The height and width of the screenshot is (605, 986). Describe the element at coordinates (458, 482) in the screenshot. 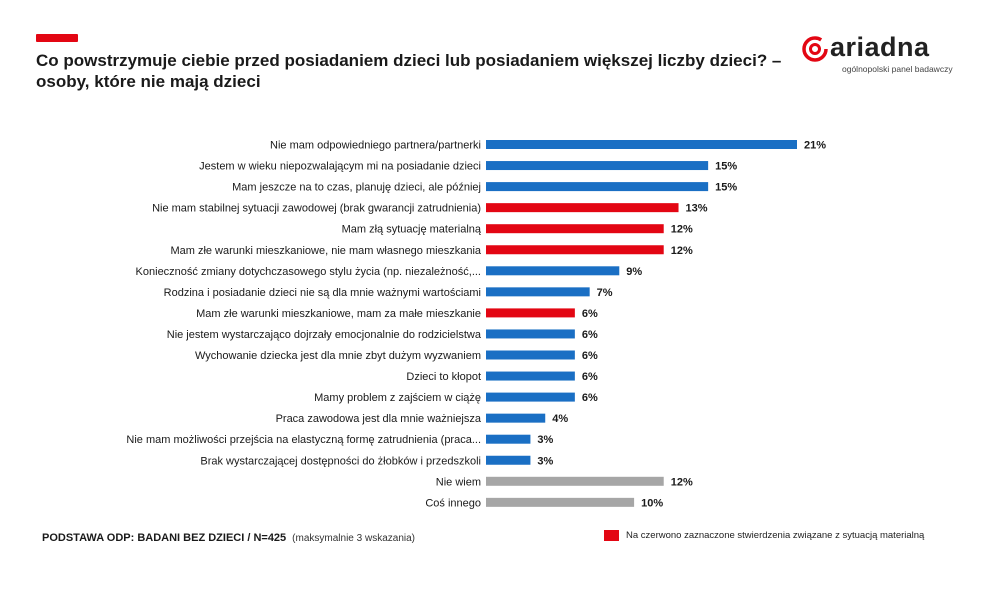

I see `category-label: Nie wiem` at that location.